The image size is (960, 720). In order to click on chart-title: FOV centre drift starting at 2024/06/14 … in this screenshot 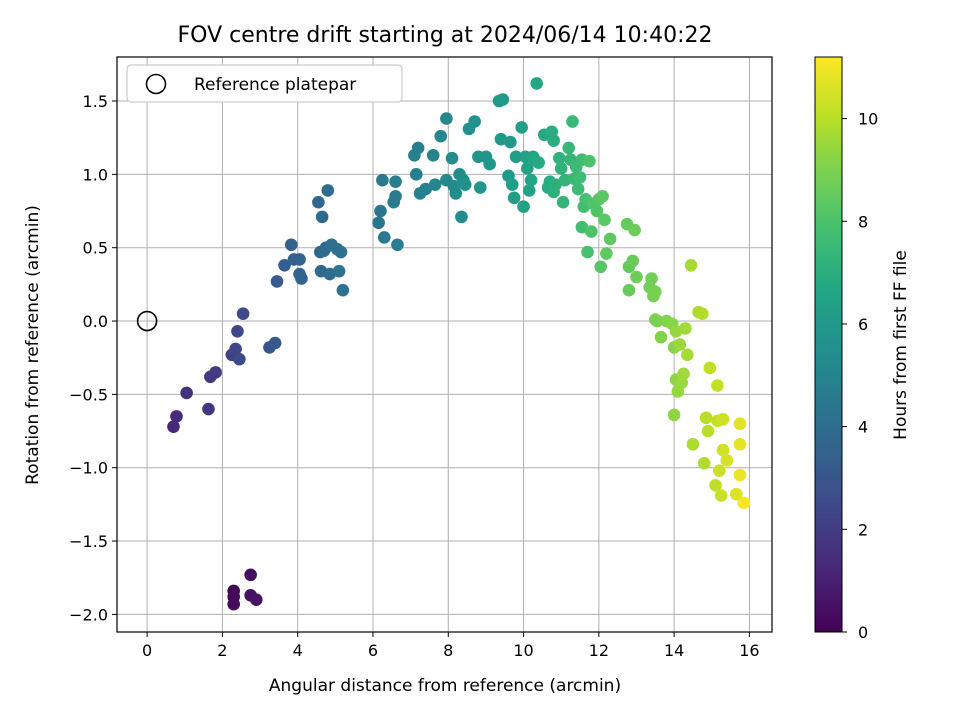, I will do `click(445, 35)`.